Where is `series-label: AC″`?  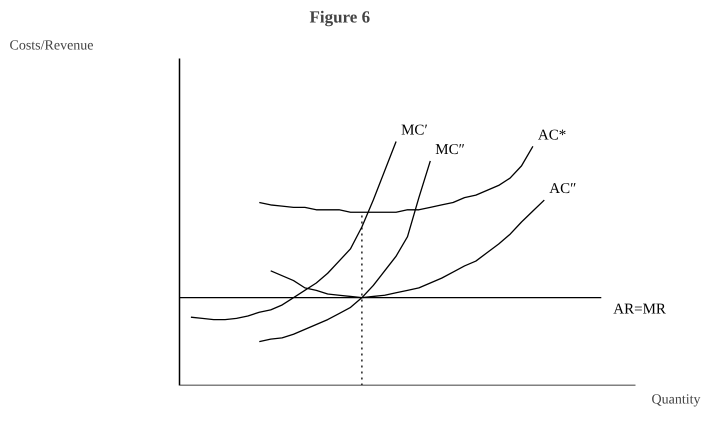 series-label: AC″ is located at coordinates (562, 189).